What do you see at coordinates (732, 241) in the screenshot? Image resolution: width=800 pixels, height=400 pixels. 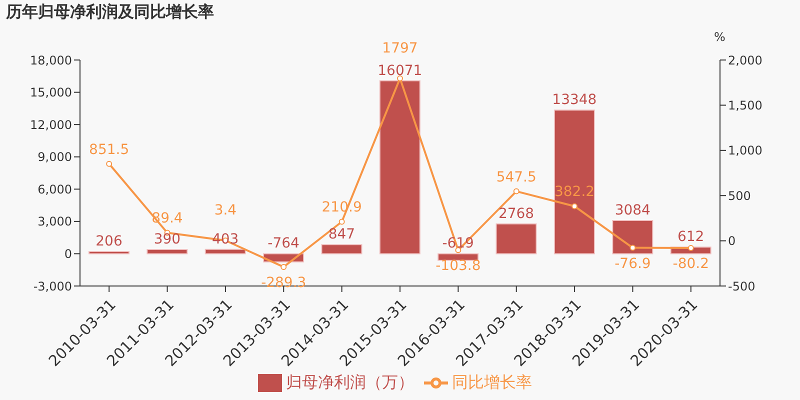 I see `y2-tick-label: 0` at bounding box center [732, 241].